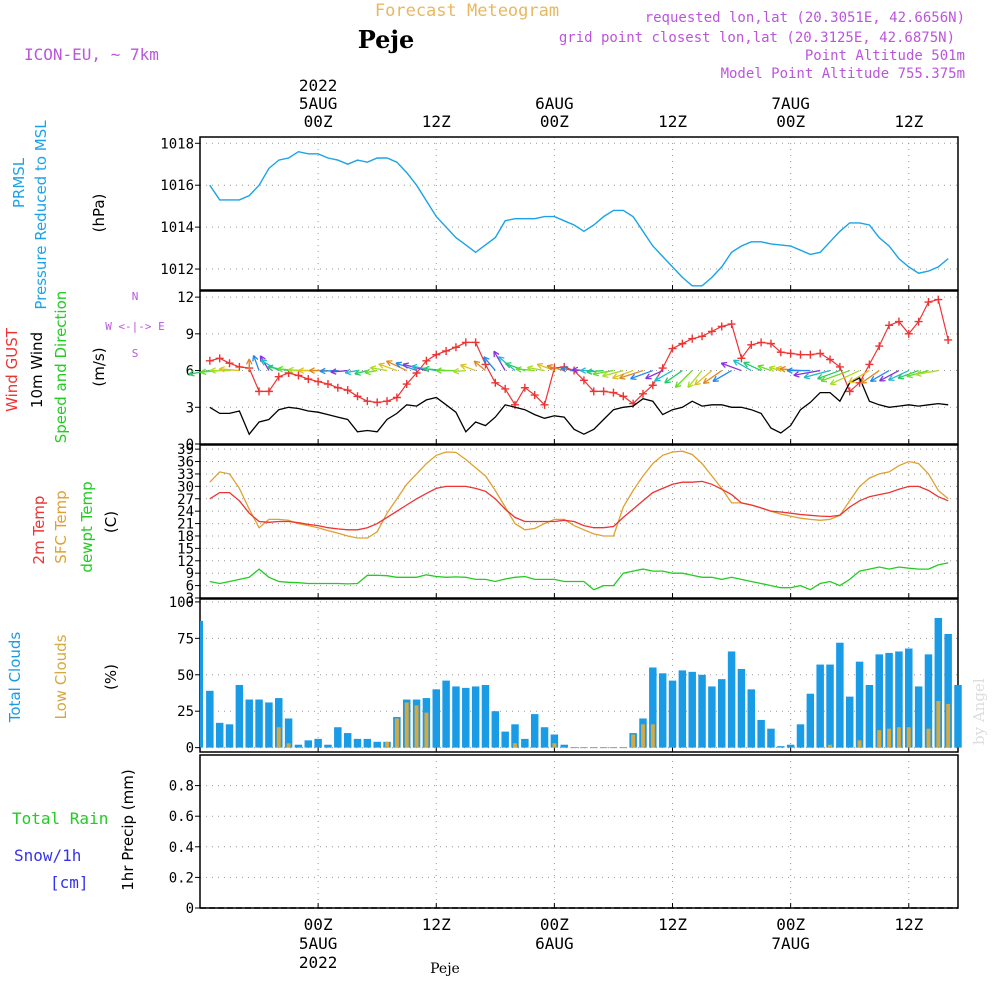 This screenshot has height=1000, width=1000. Describe the element at coordinates (181, 848) in the screenshot. I see `y-tick-label: 0.4` at that location.